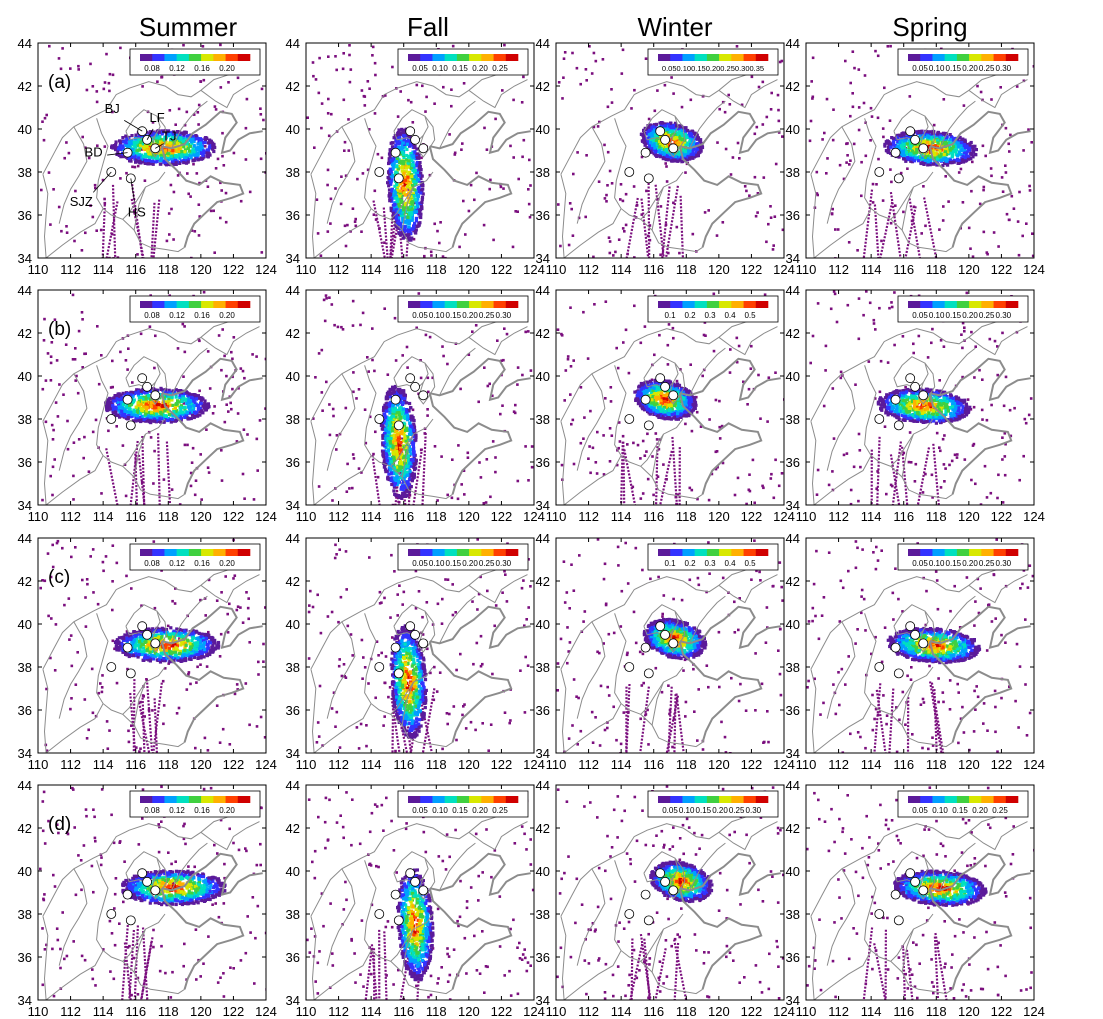  What do you see at coordinates (379, 172) in the screenshot?
I see `station-marker-sjz` at bounding box center [379, 172].